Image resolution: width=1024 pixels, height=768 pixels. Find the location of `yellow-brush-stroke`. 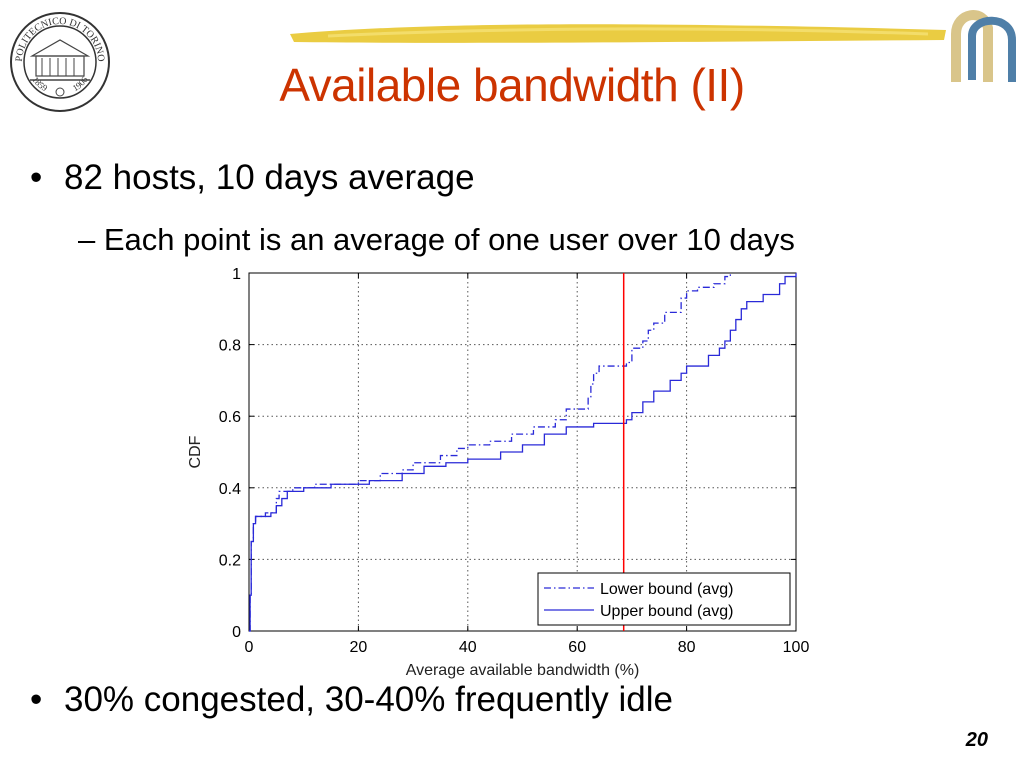

yellow-brush-stroke is located at coordinates (618, 33).